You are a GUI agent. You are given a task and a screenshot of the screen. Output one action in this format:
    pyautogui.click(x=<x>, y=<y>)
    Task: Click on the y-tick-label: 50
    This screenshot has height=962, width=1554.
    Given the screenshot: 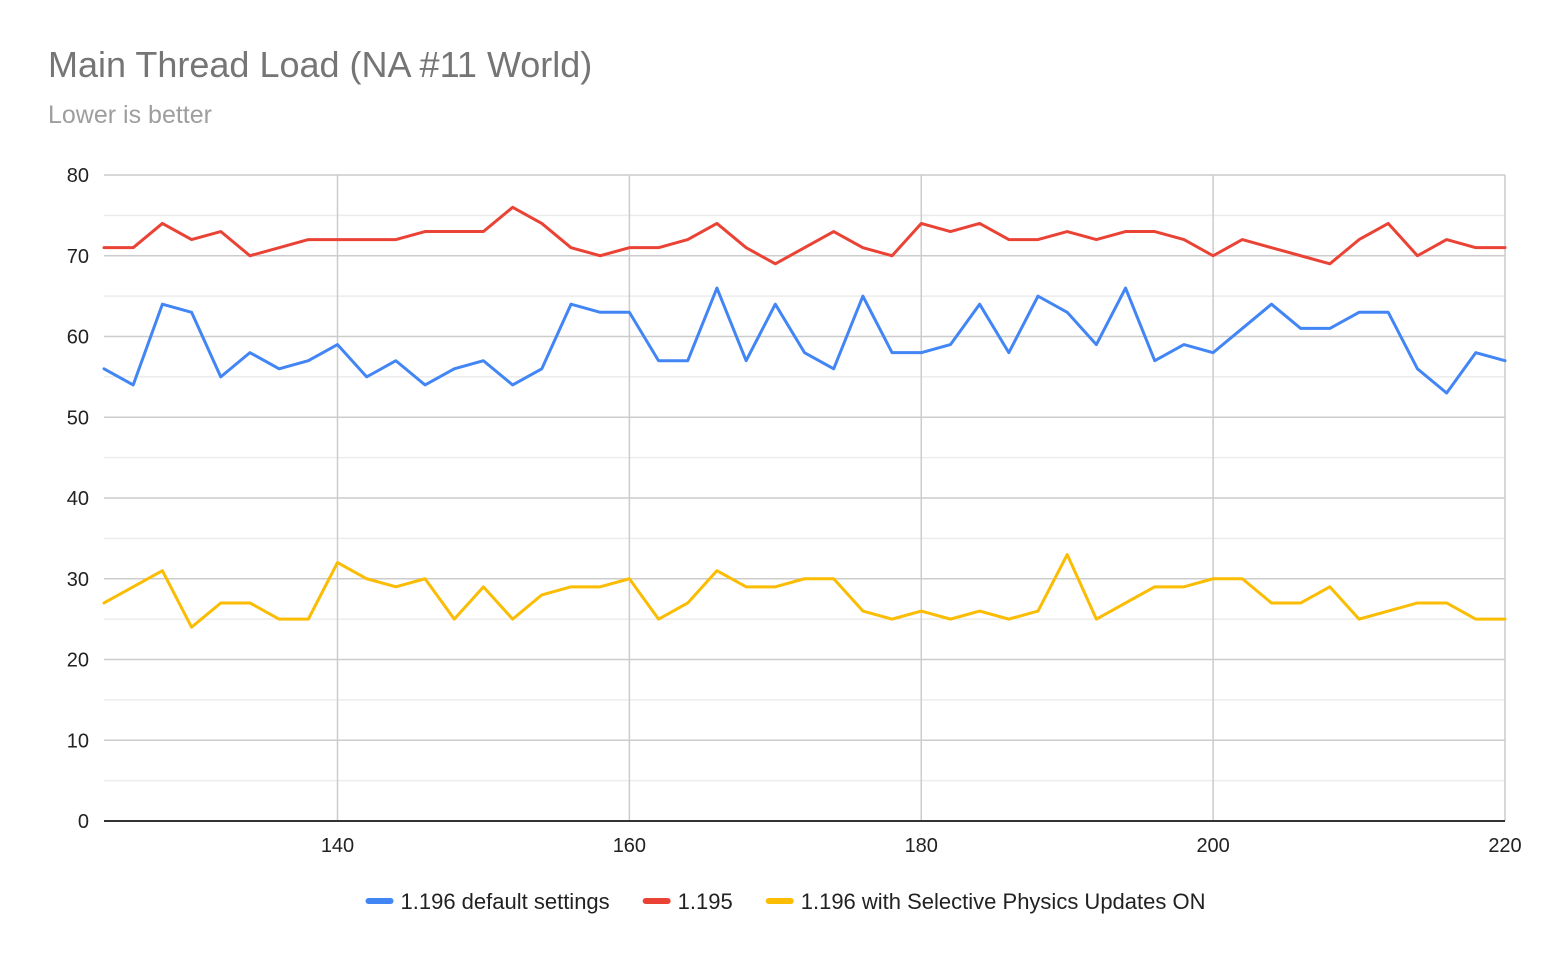 What is the action you would take?
    pyautogui.click(x=78, y=418)
    